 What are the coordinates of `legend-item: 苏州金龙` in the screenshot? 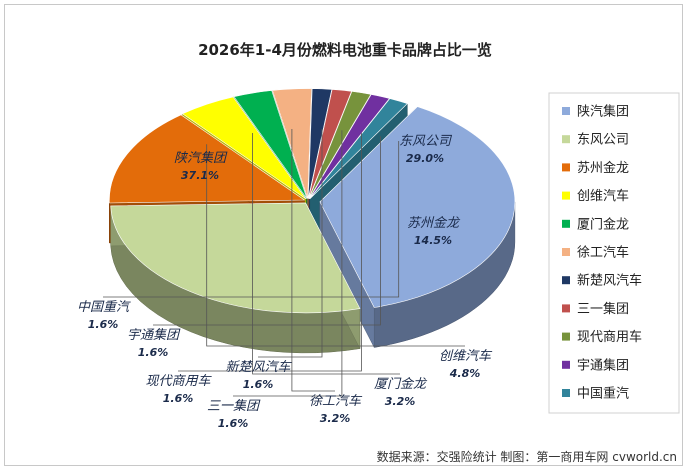 It's located at (603, 168).